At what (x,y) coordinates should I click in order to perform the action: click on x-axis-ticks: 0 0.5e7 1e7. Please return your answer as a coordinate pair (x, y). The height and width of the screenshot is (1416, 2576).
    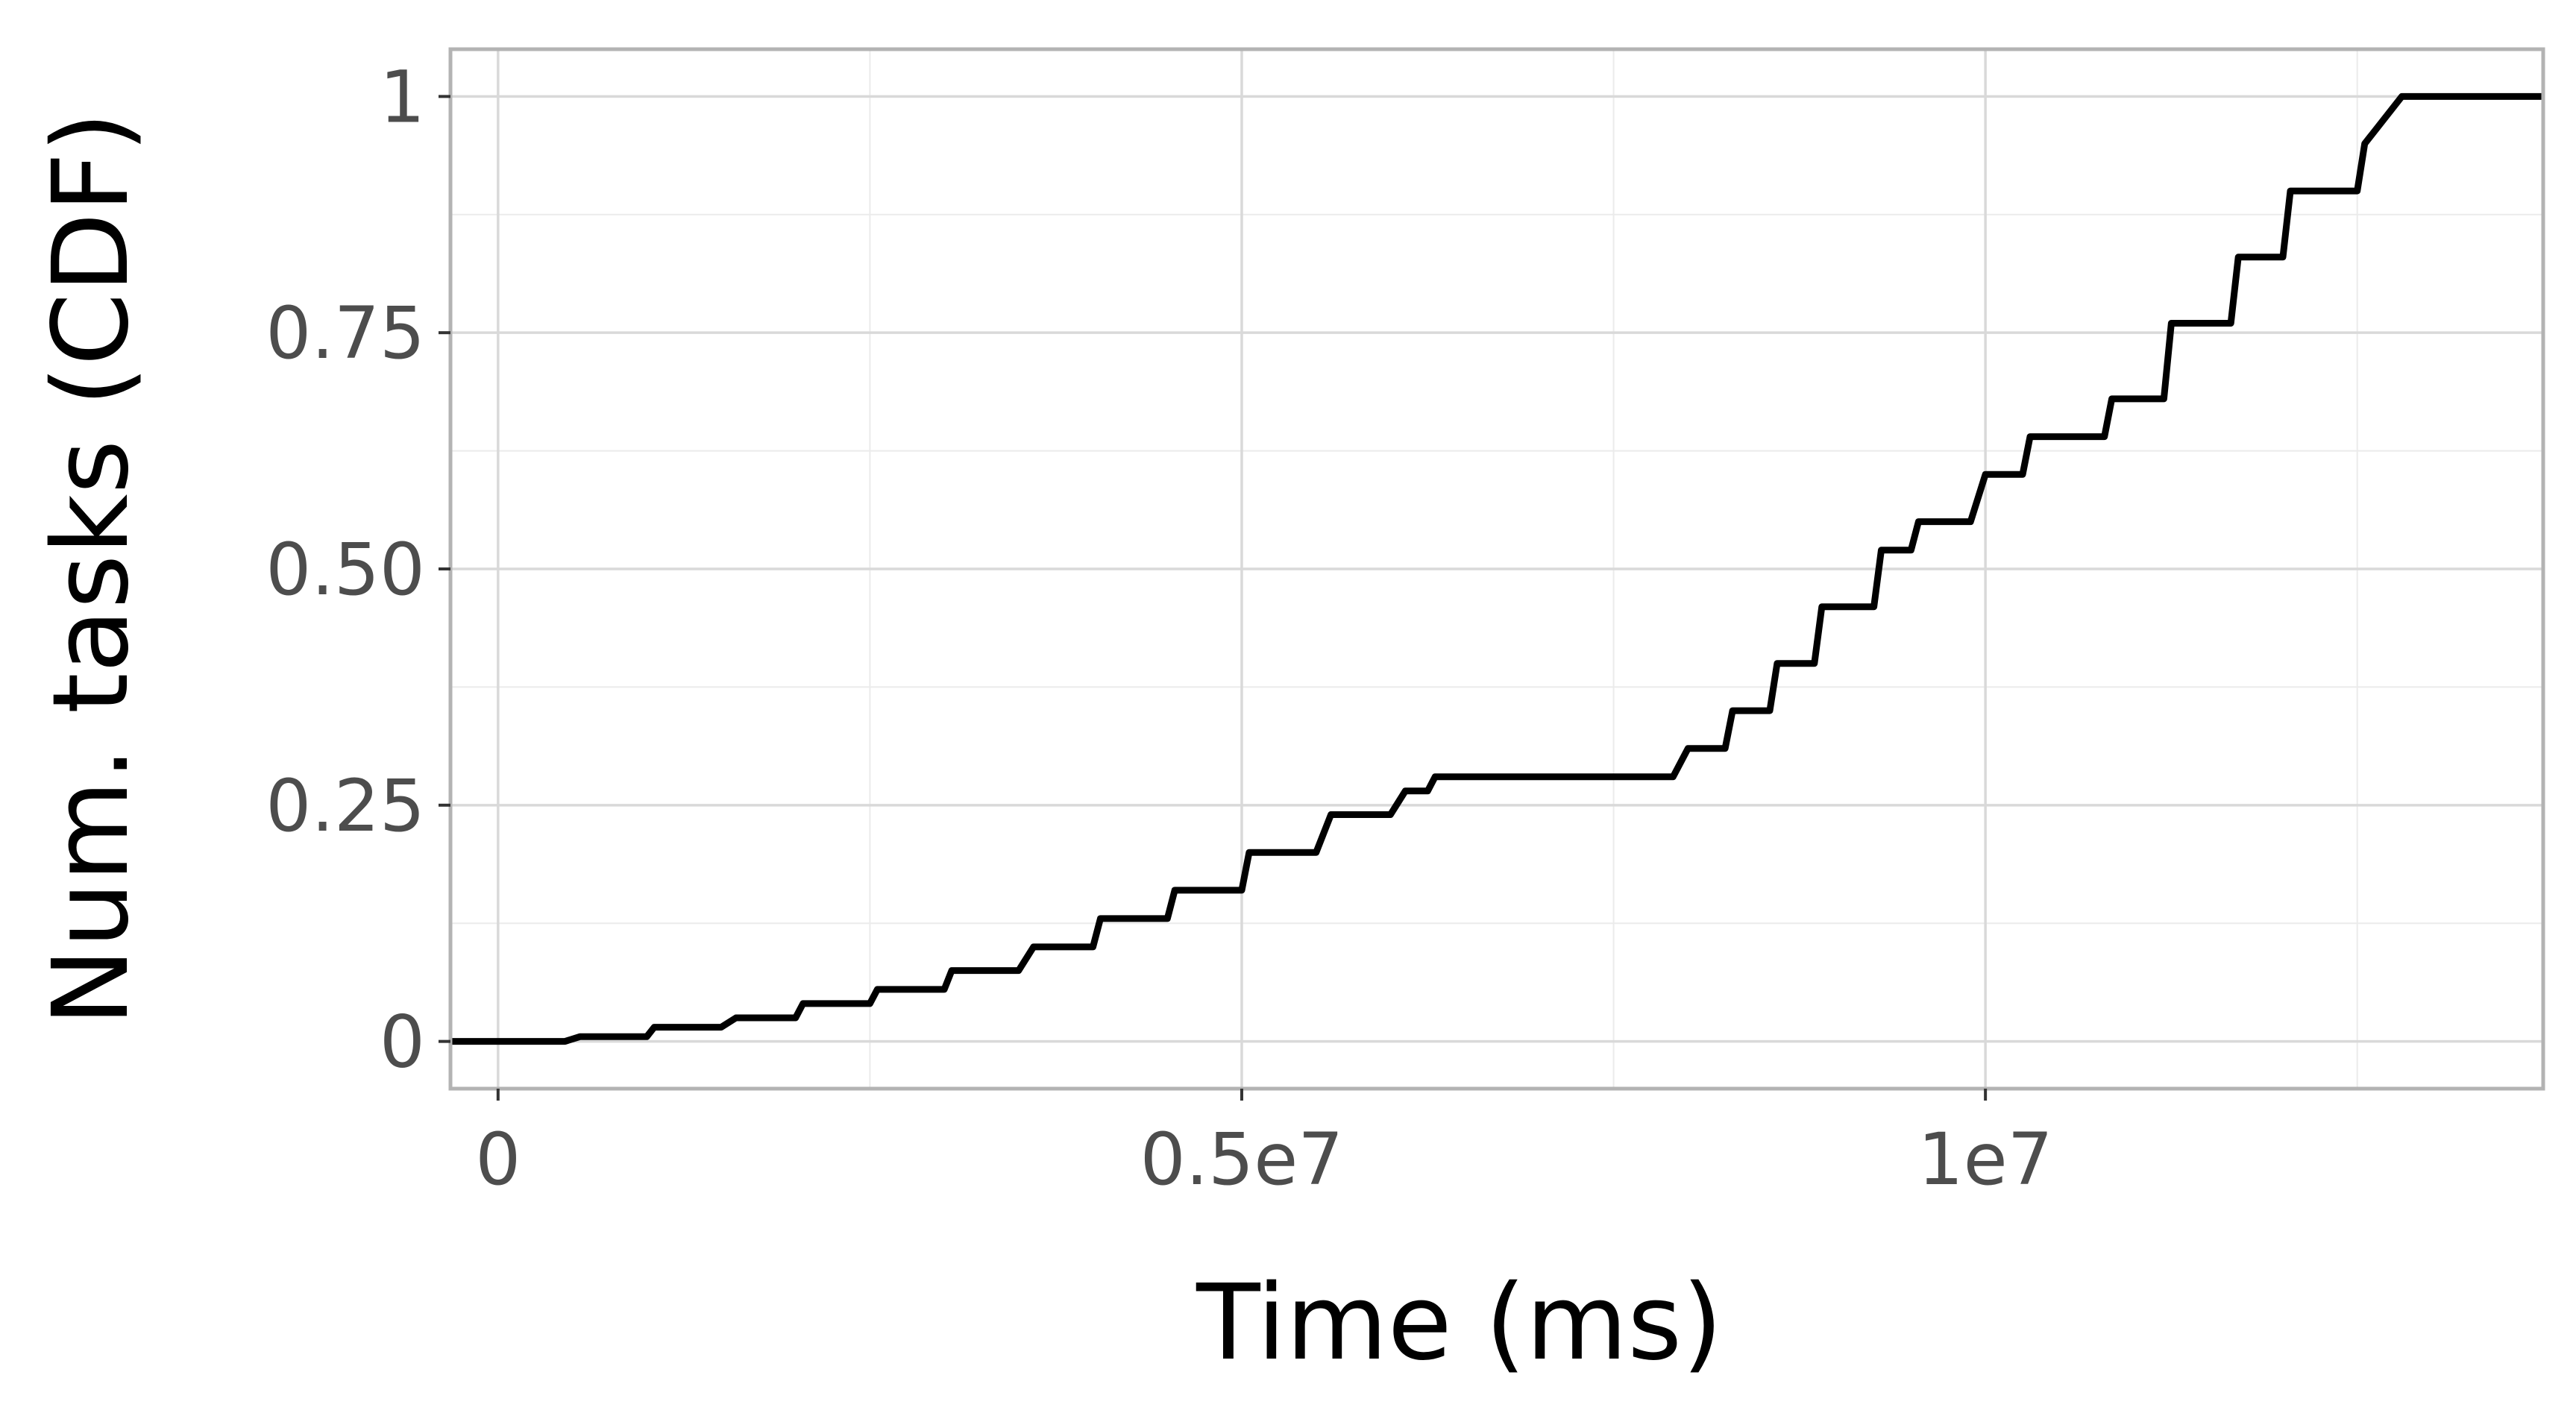
    Looking at the image, I should click on (1264, 1145).